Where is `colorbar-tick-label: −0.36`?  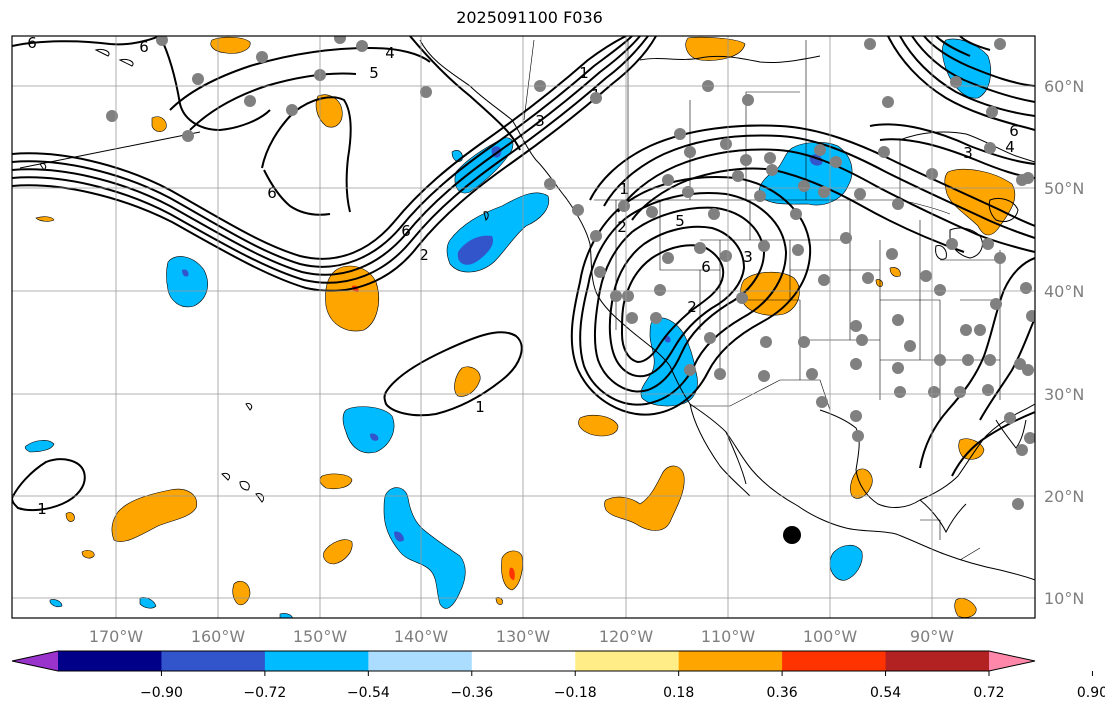
colorbar-tick-label: −0.36 is located at coordinates (471, 693).